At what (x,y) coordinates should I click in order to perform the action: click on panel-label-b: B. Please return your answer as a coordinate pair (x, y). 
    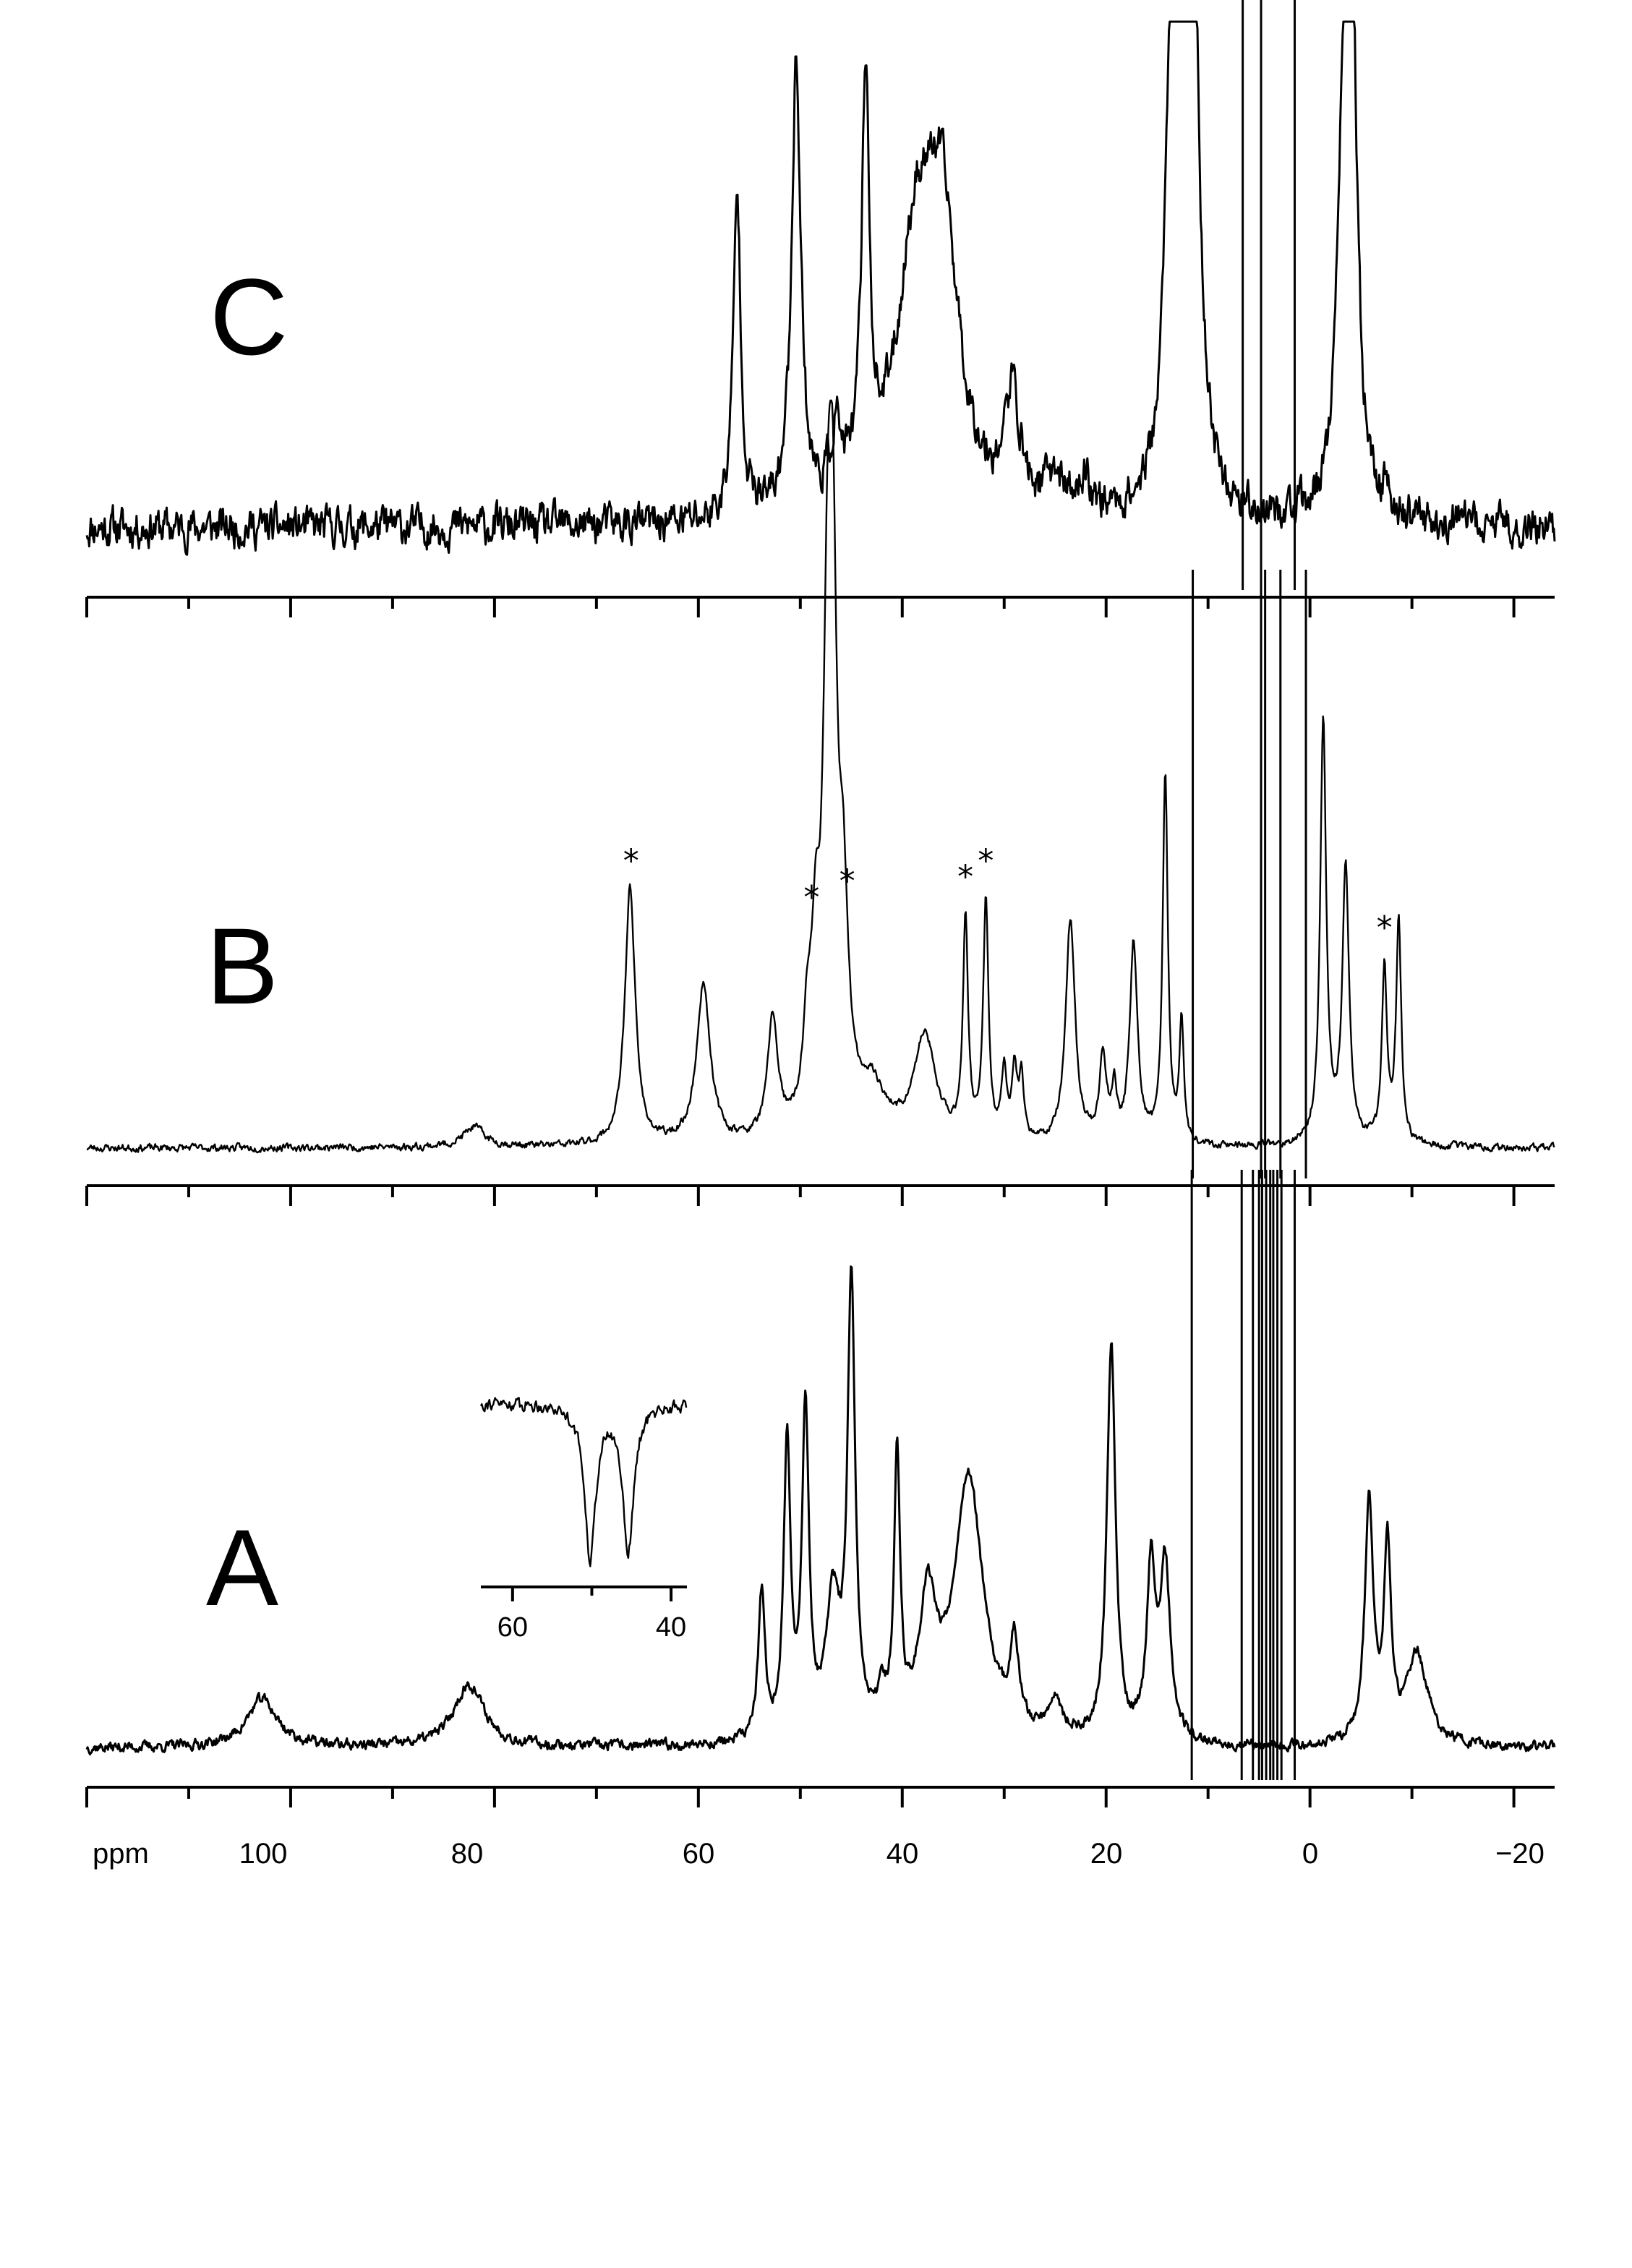
    Looking at the image, I should click on (242, 966).